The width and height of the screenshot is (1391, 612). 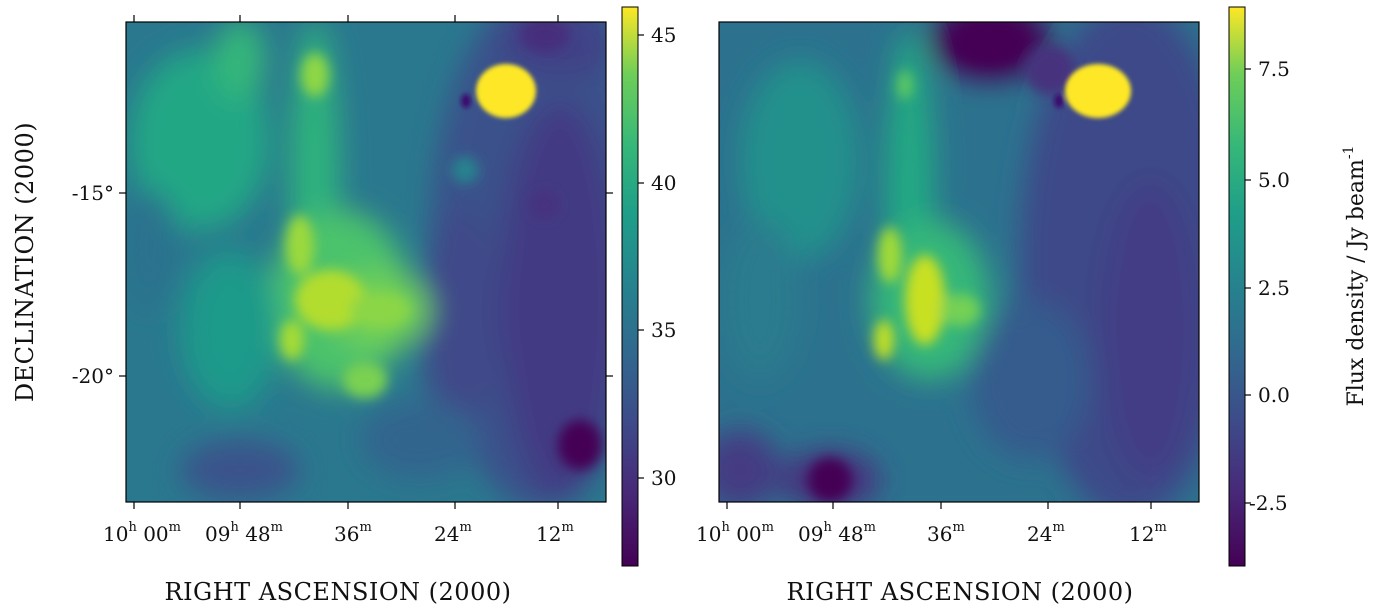 I want to click on colorbar-tick-label: 5.0, so click(x=1274, y=180).